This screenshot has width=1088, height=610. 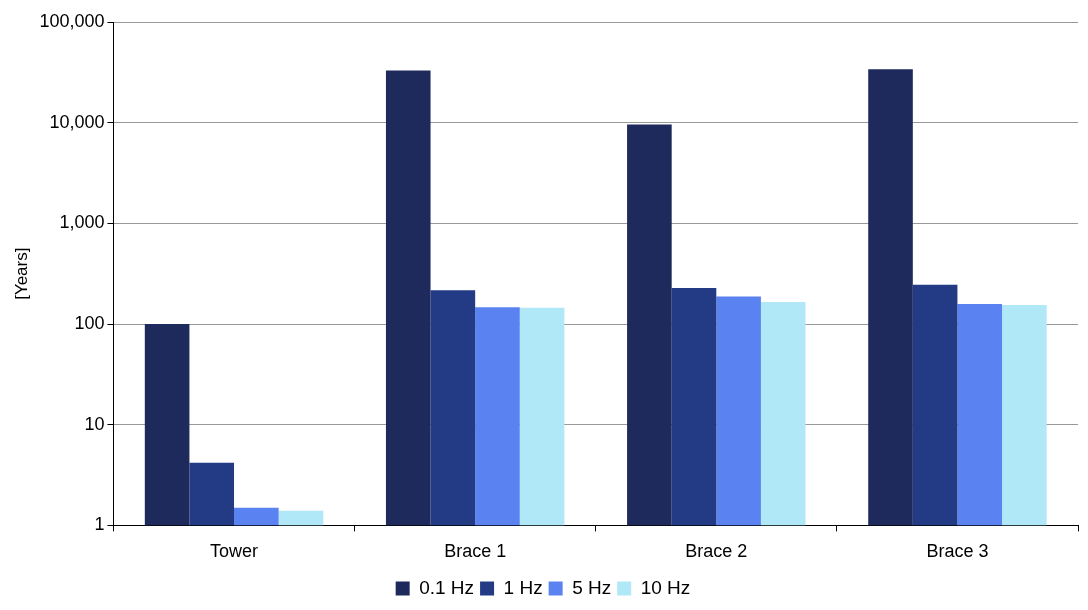 I want to click on x-tick-label: Brace 2, so click(x=716, y=551).